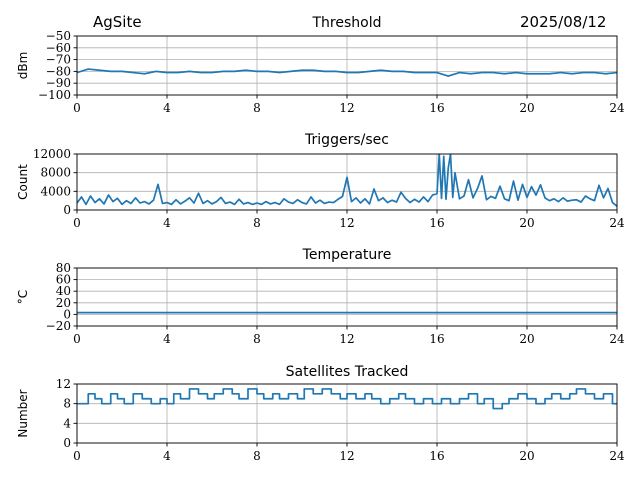 Image resolution: width=640 pixels, height=480 pixels. I want to click on y-axis-label: Number, so click(23, 413).